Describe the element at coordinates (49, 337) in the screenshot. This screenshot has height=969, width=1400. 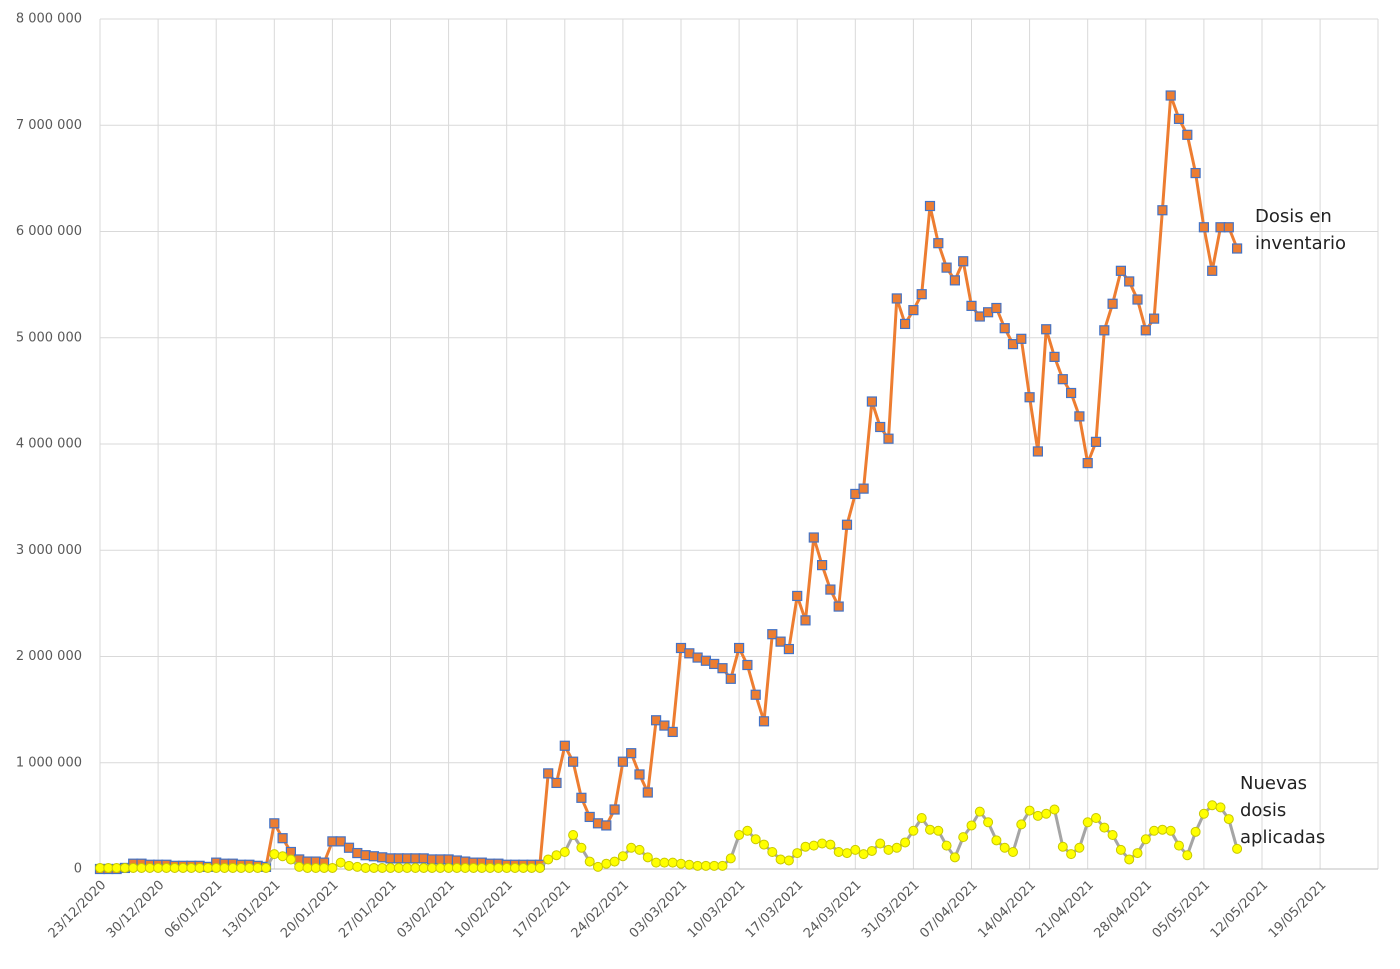
I see `y-tick-label: 5 000 000` at that location.